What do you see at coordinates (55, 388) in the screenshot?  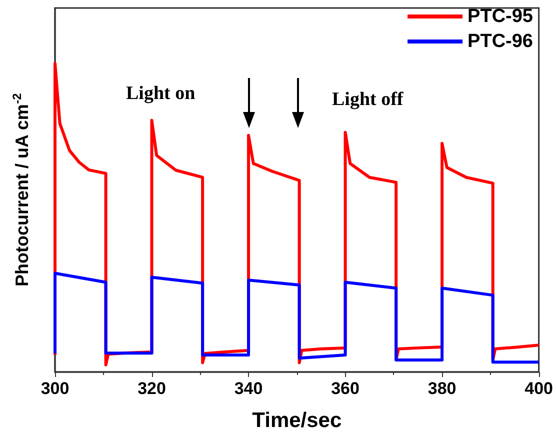 I see `x-tick-label: 300` at bounding box center [55, 388].